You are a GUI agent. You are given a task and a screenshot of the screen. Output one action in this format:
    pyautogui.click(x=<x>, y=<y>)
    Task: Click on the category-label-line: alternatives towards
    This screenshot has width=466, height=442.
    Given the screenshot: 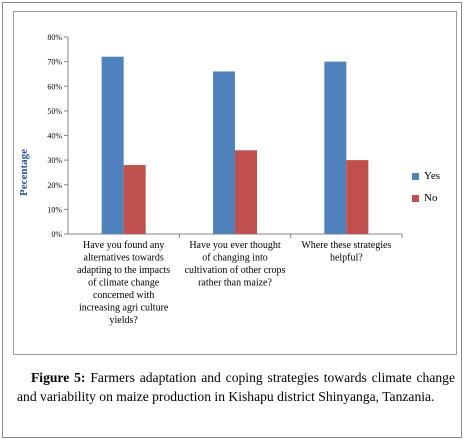 What is the action you would take?
    pyautogui.click(x=124, y=258)
    